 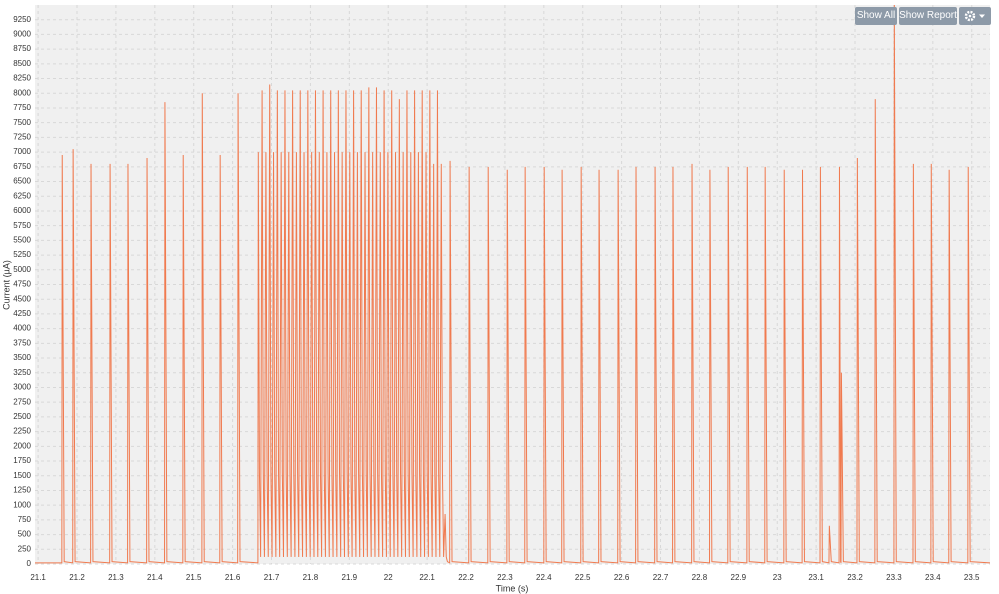 What do you see at coordinates (22, 490) in the screenshot?
I see `y-tick-label: 1250` at bounding box center [22, 490].